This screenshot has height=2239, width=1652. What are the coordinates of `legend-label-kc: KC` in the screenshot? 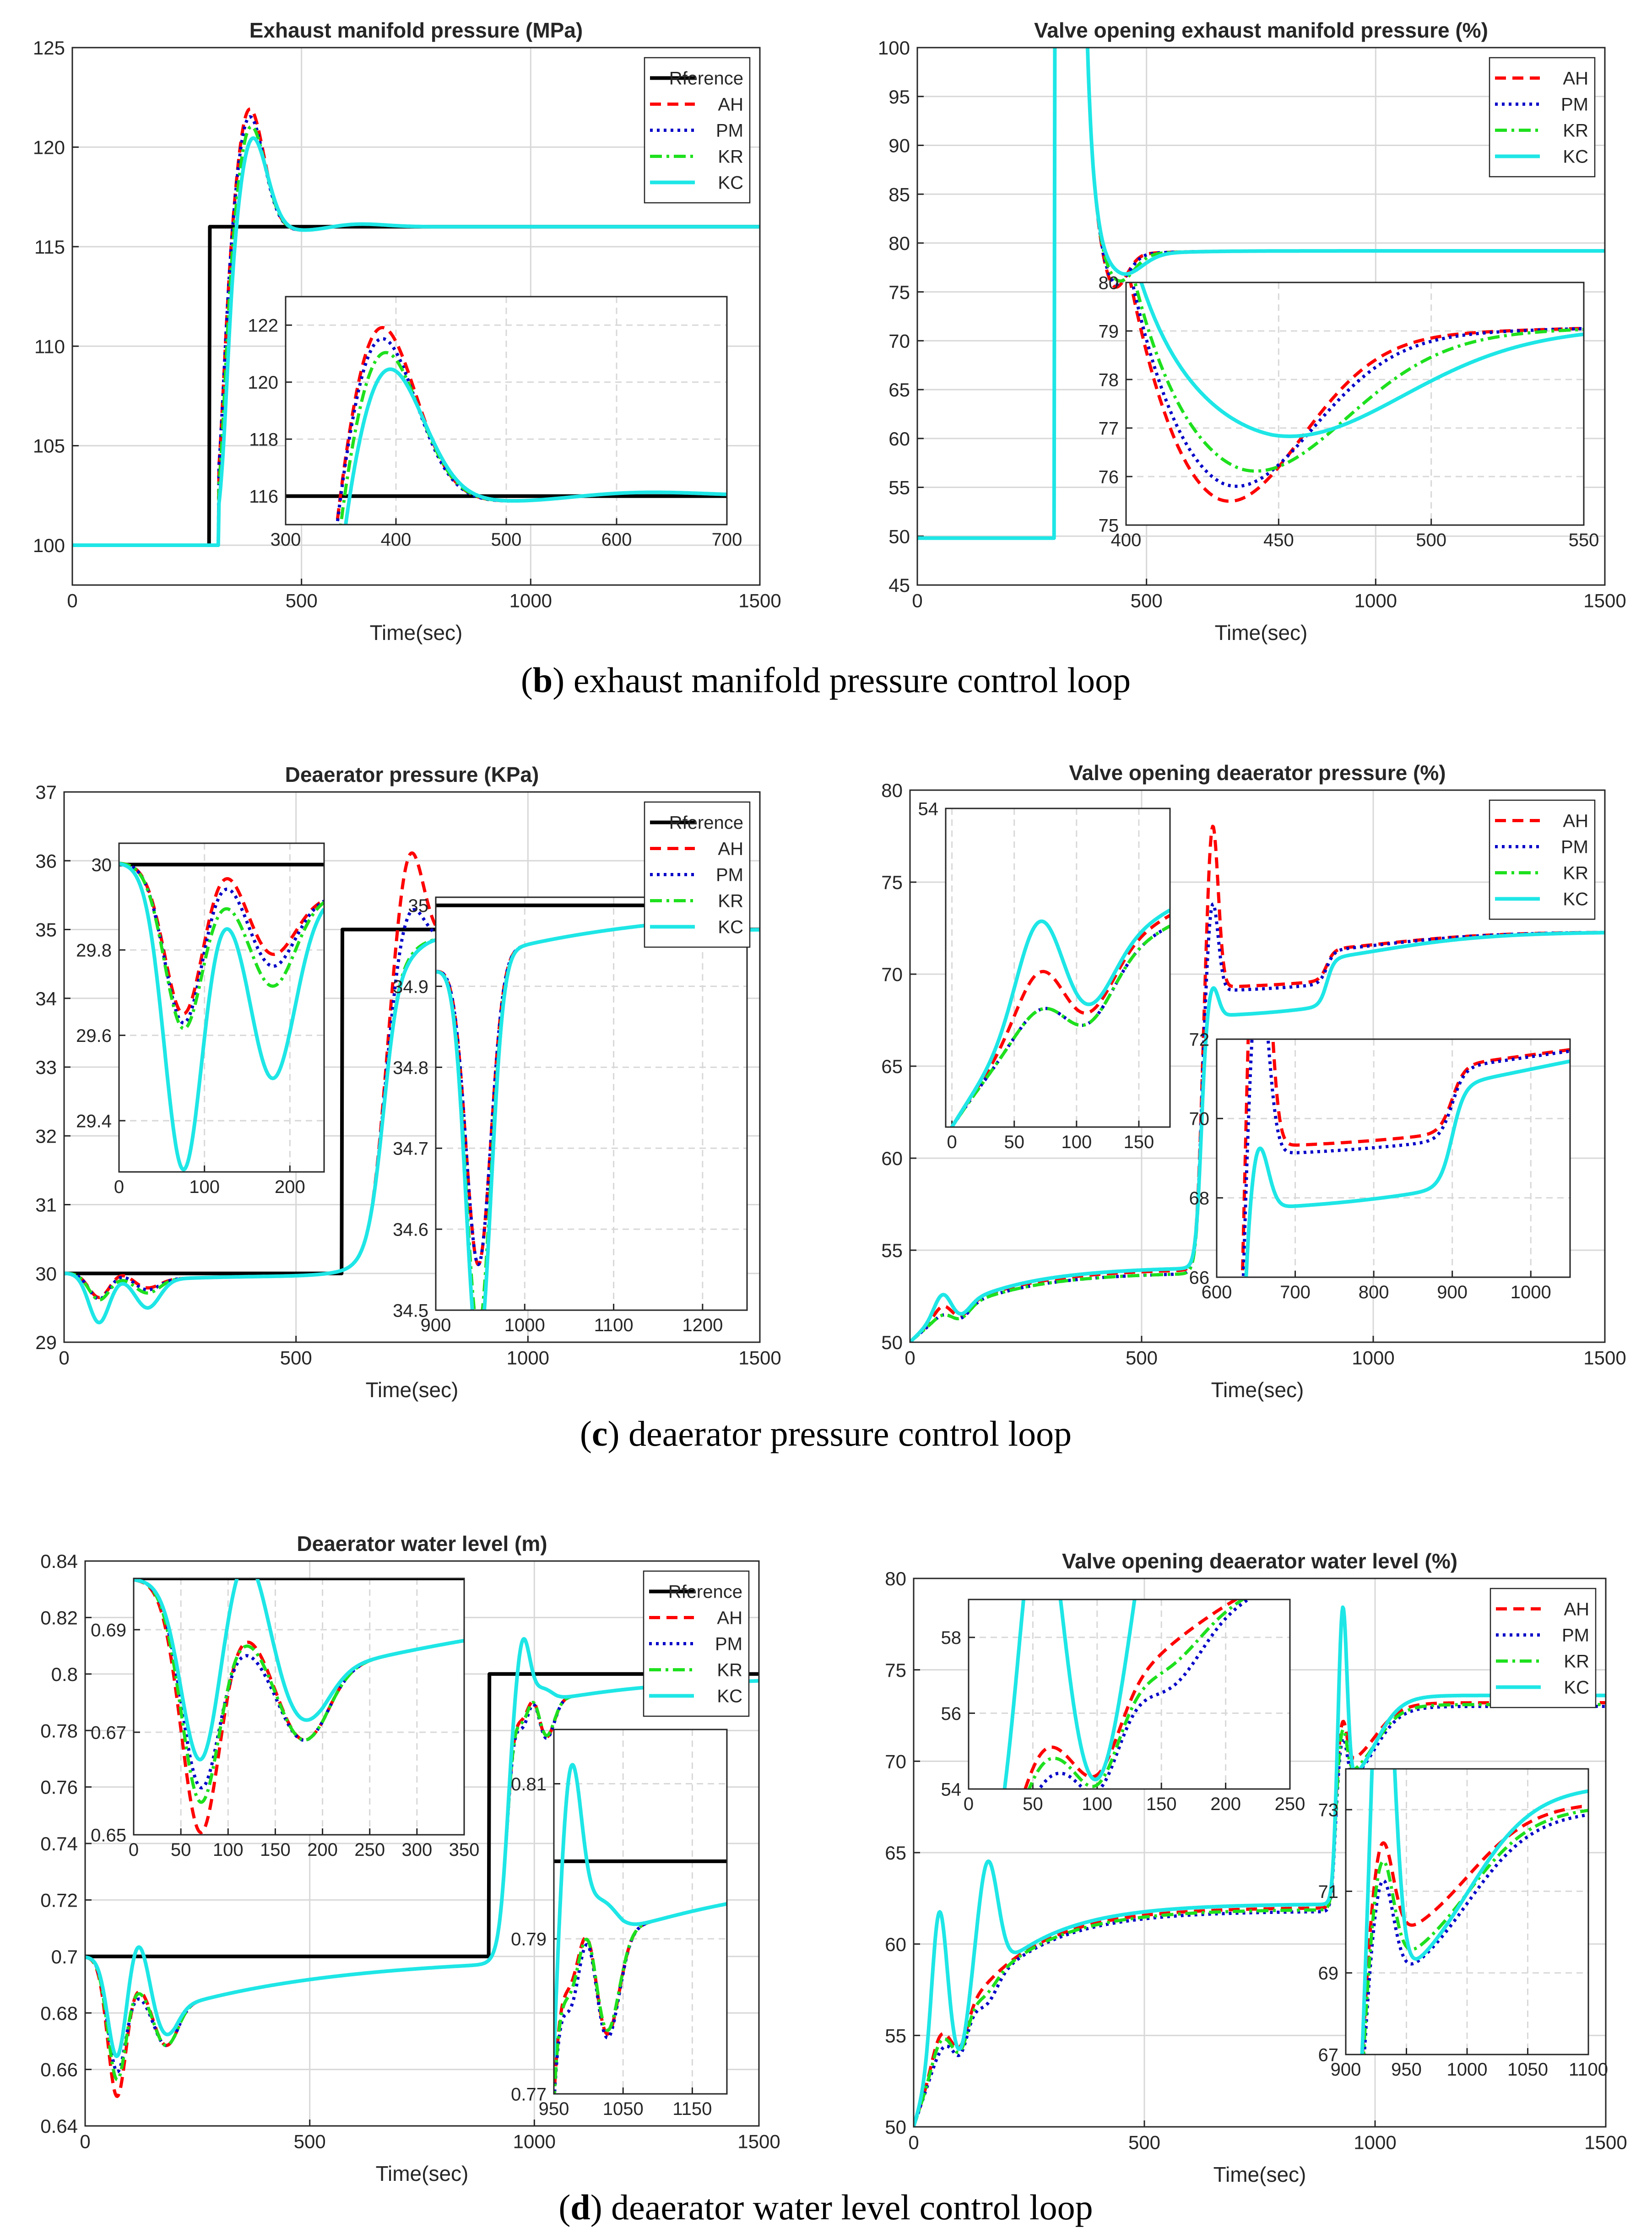 It's located at (1575, 157).